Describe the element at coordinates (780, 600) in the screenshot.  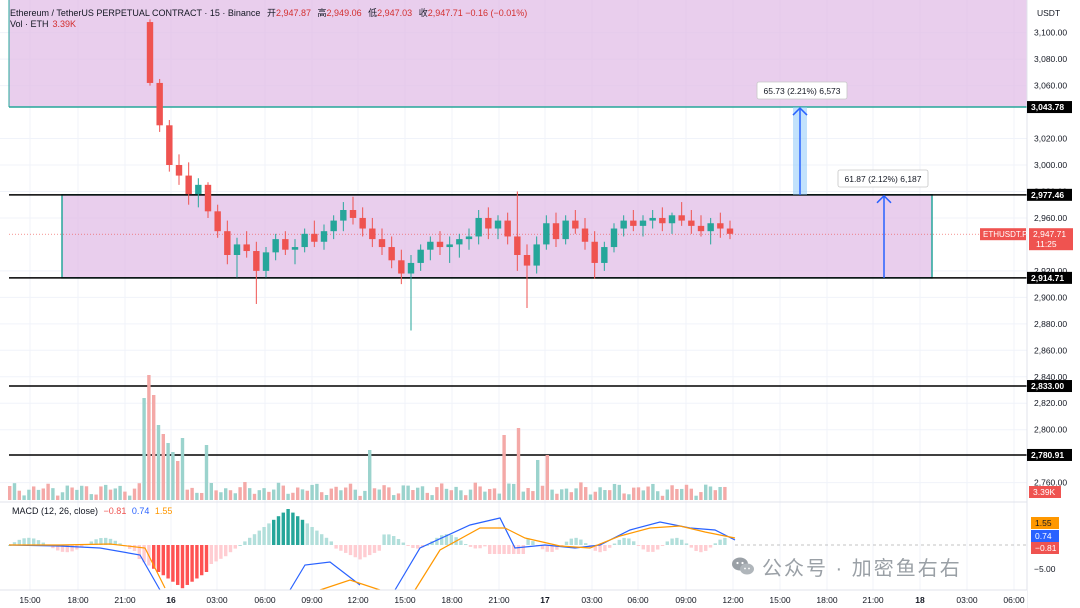
I see `time-tick-label: 15:00` at that location.